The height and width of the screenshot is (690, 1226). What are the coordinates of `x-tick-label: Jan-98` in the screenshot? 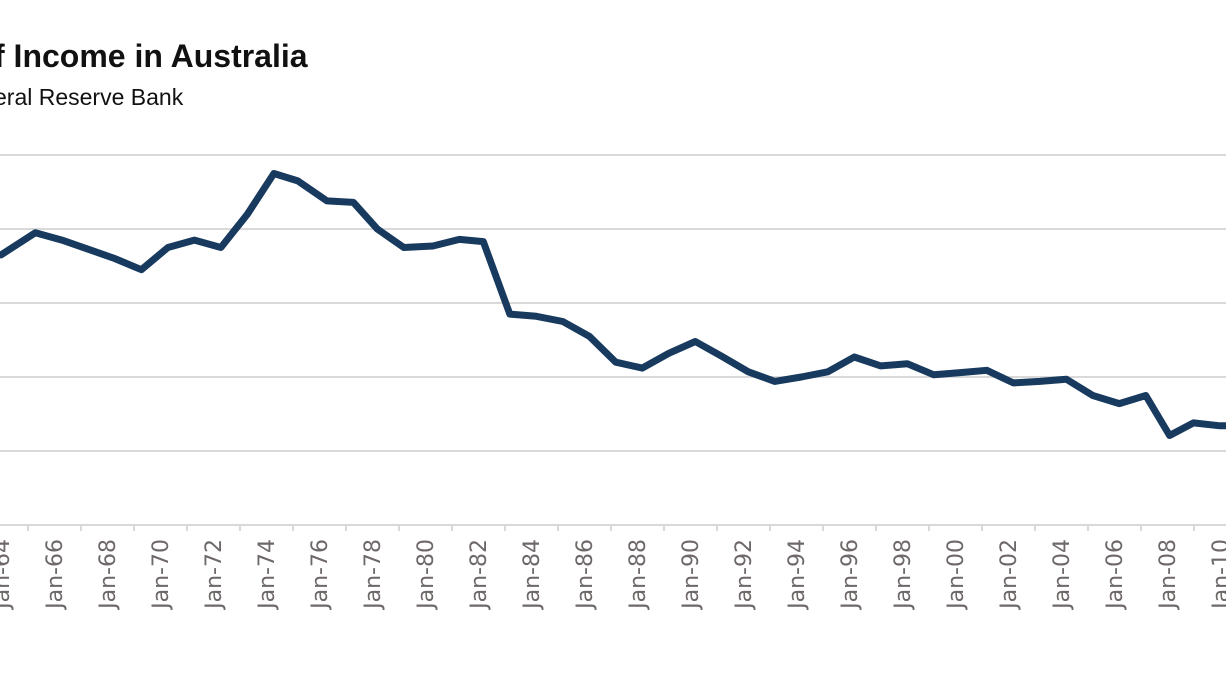 It's located at (903, 575).